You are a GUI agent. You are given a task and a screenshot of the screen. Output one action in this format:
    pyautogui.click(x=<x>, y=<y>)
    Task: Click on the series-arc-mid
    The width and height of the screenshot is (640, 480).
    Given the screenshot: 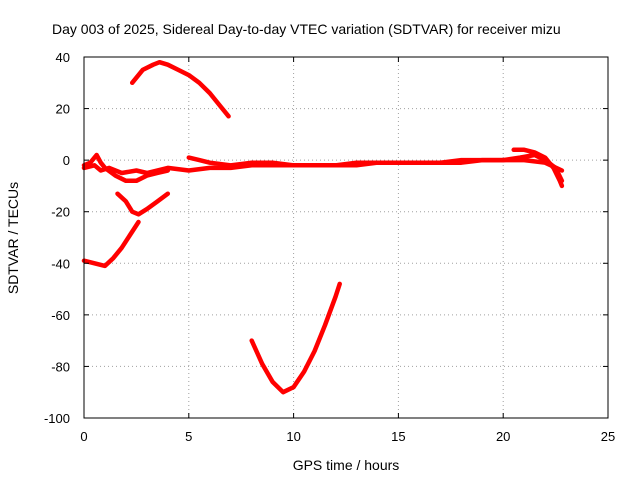 What is the action you would take?
    pyautogui.click(x=143, y=204)
    